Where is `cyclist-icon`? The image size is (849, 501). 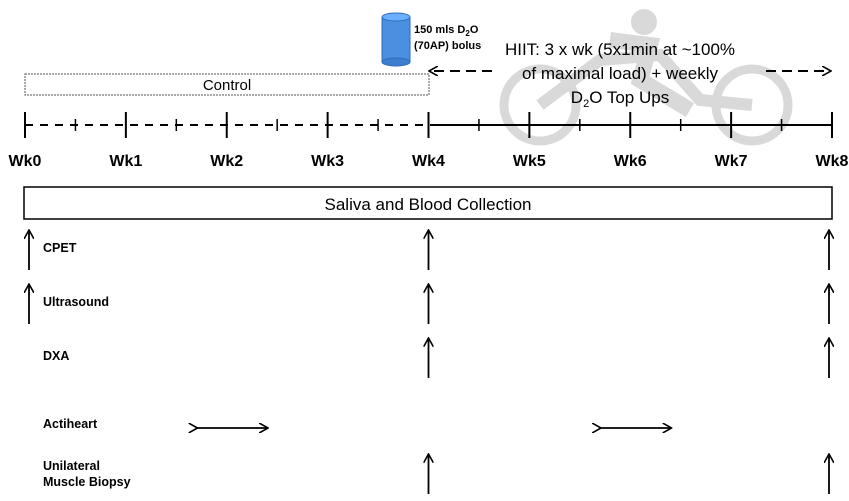
cyclist-icon is located at coordinates (646, 77).